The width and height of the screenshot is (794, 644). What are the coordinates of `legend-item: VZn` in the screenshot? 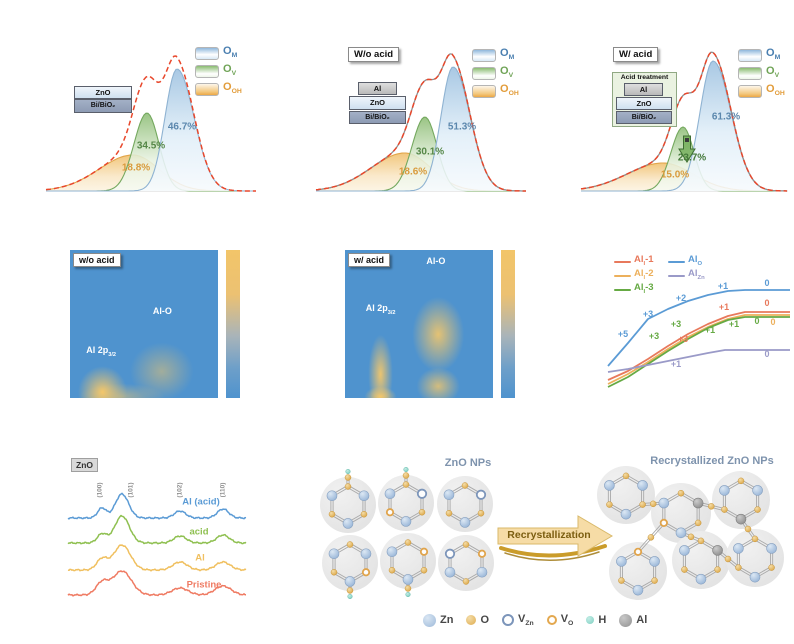 It's located at (518, 620).